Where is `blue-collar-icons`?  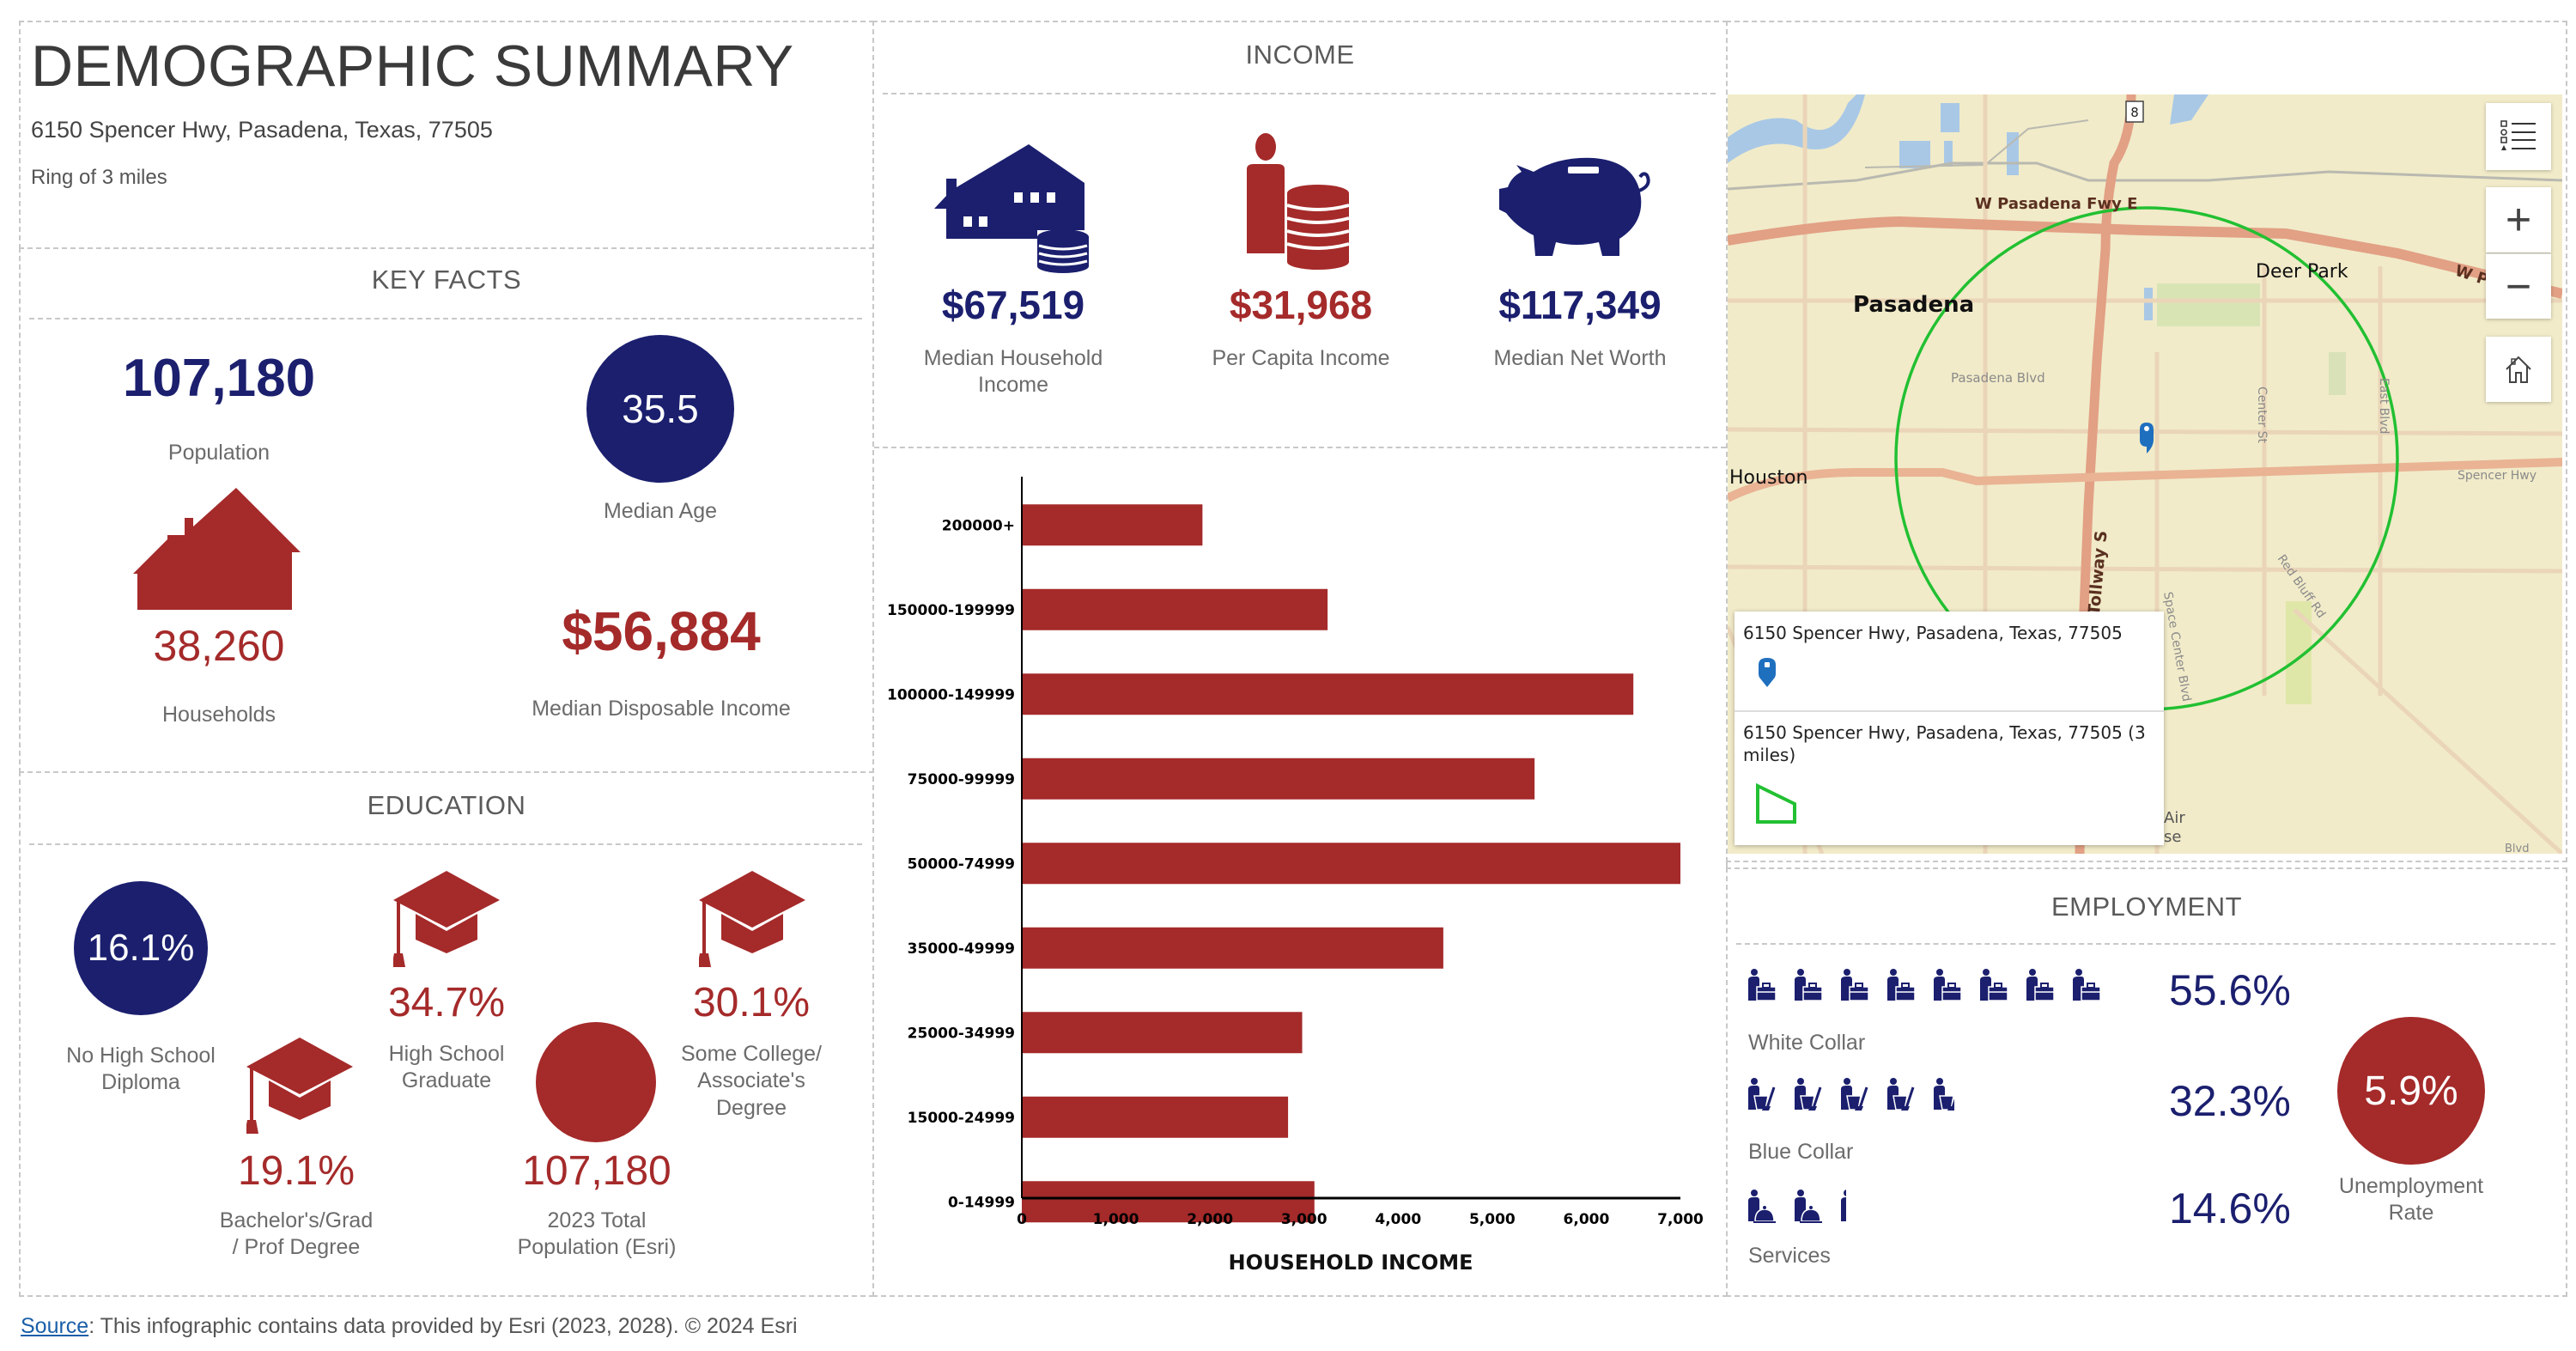 blue-collar-icons is located at coordinates (1850, 1095).